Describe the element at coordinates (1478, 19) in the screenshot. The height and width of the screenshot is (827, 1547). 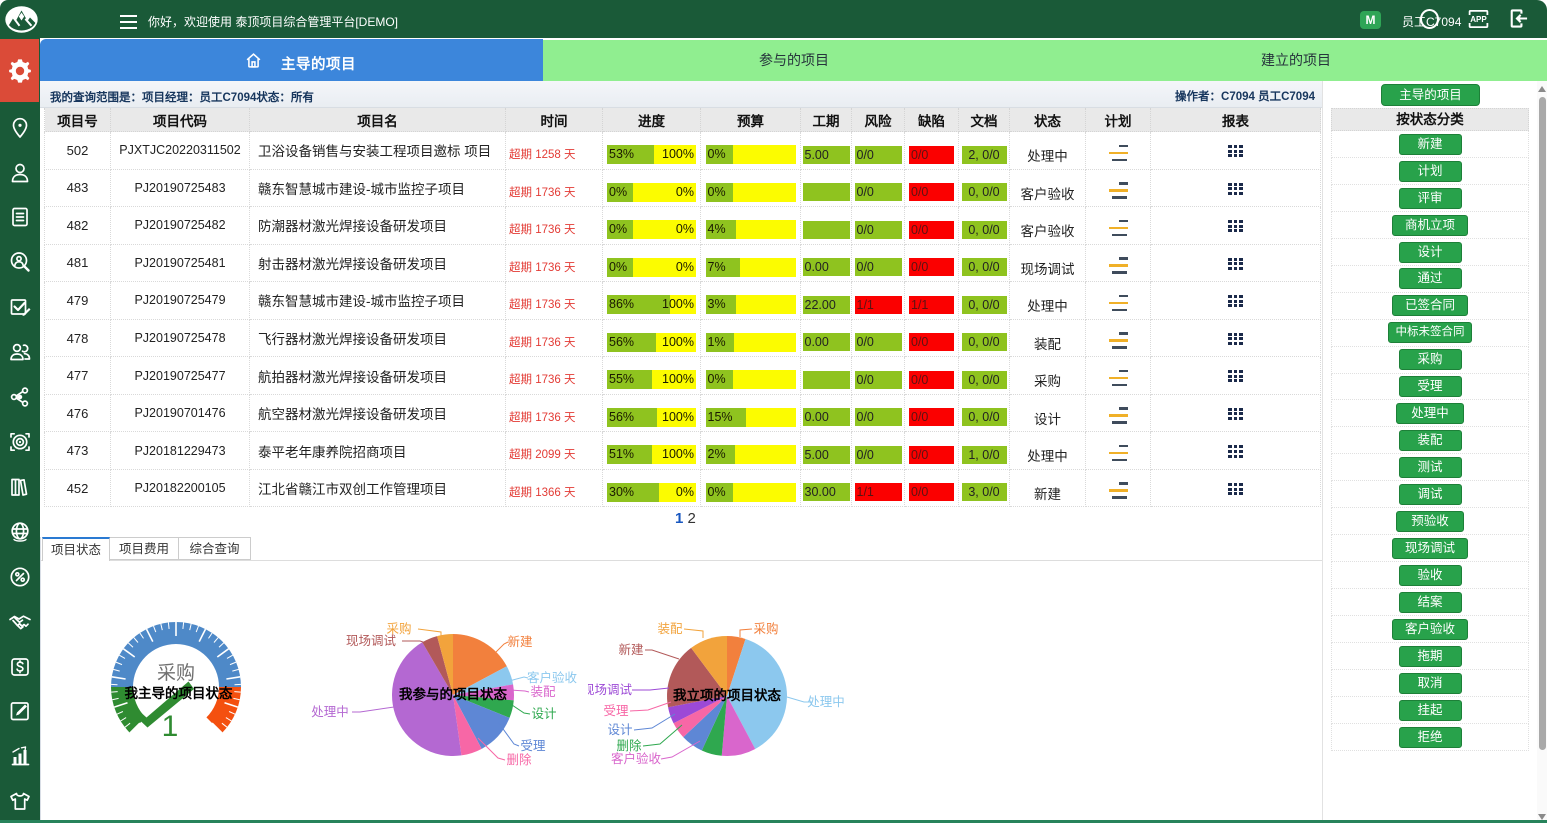
I see `svg-text: APP` at that location.